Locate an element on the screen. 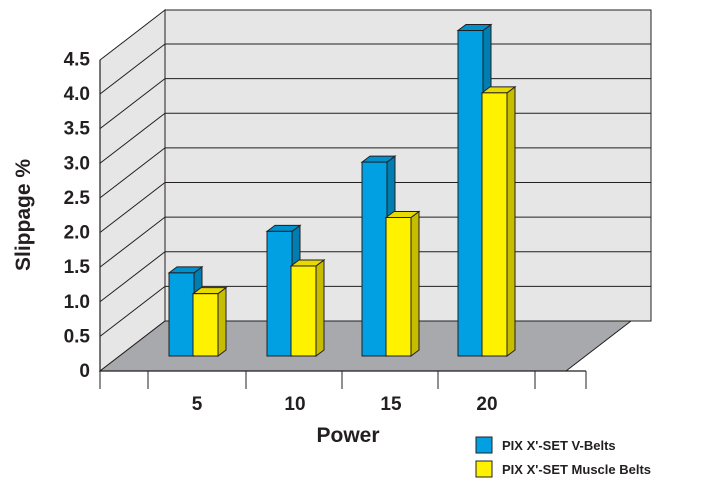  x-tick-label-20: 20 is located at coordinates (486, 404).